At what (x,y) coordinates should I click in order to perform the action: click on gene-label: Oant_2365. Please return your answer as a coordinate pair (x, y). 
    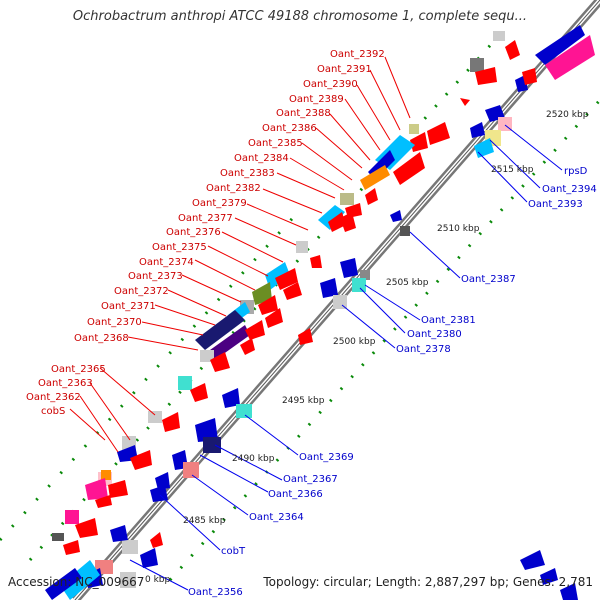
    Looking at the image, I should click on (78, 369).